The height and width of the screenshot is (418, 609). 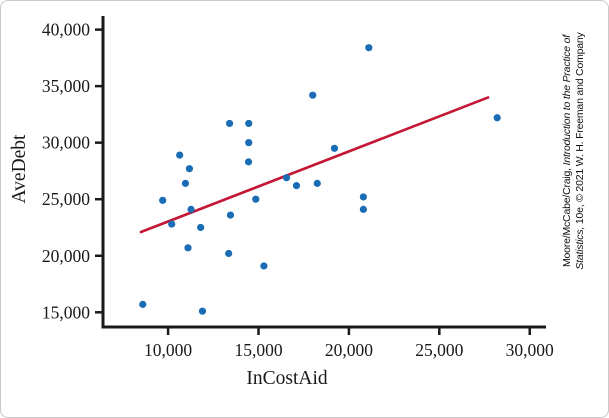 I want to click on x-tick-label: 20,000, so click(x=349, y=350).